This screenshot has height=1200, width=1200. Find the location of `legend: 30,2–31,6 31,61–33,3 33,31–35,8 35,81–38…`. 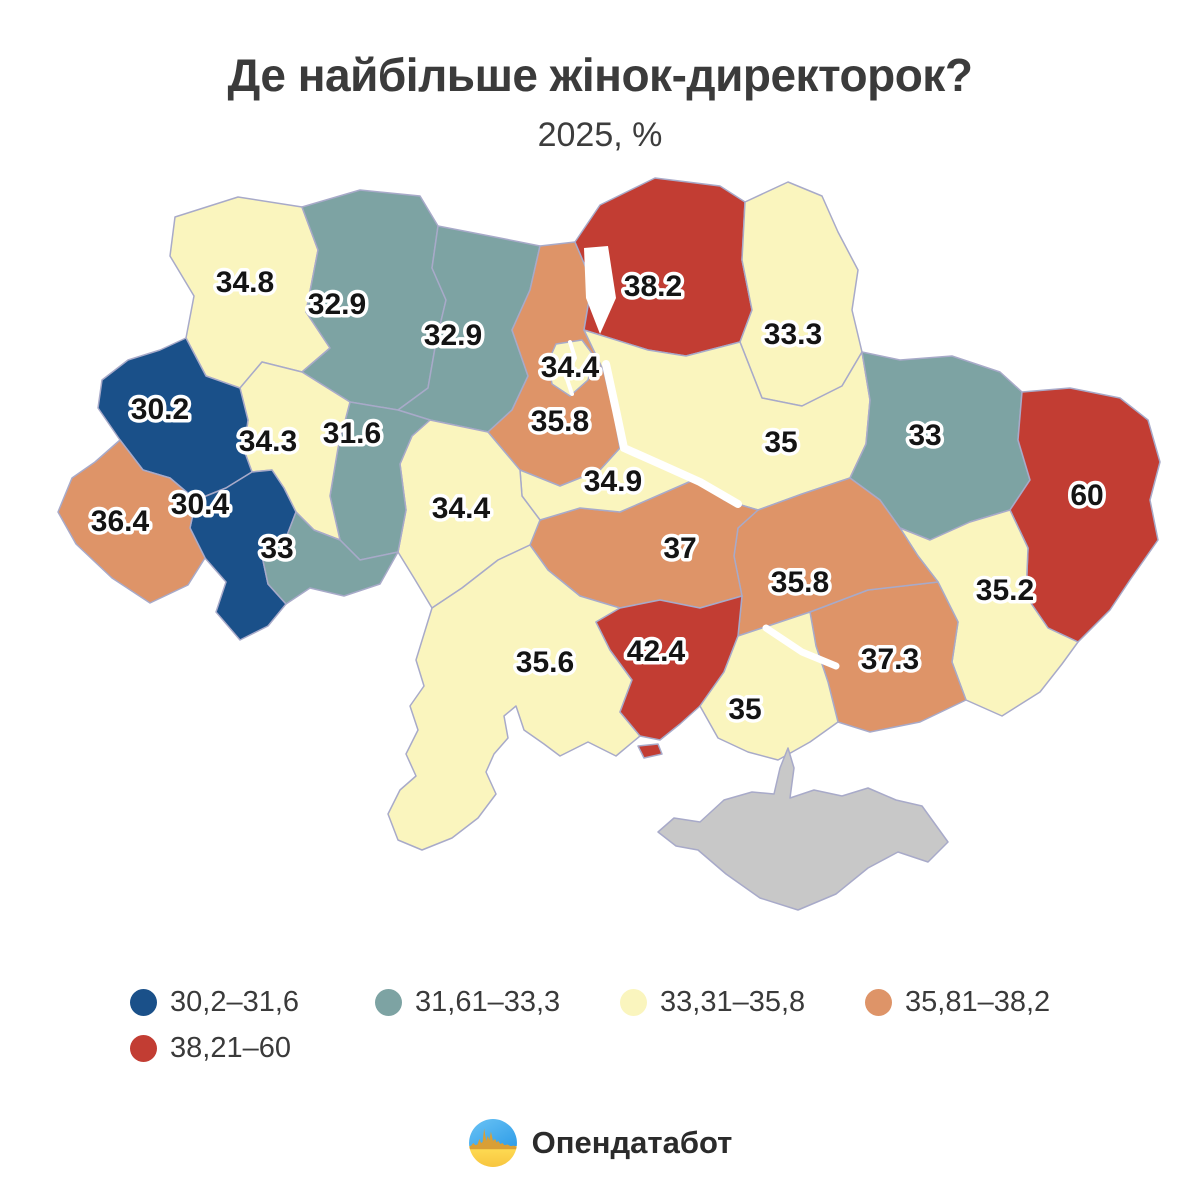

legend: 30,2–31,6 31,61–33,3 33,31–35,8 35,81–38… is located at coordinates (620, 1025).